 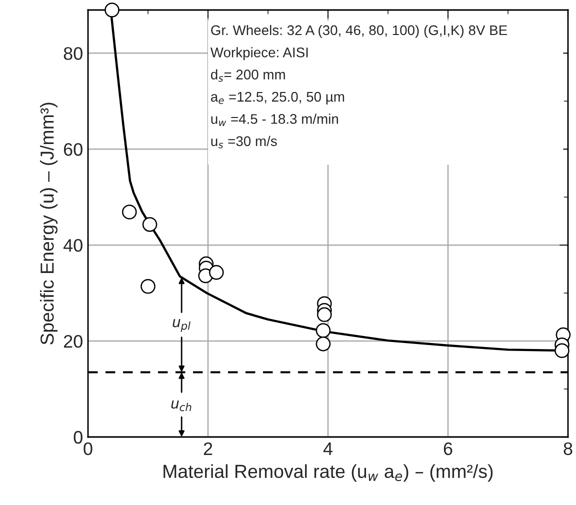 I want to click on annotation: Gr. Wheels: 32 A (30, 46, 80, 100) (G,I,K) 8V BE, so click(x=359, y=31).